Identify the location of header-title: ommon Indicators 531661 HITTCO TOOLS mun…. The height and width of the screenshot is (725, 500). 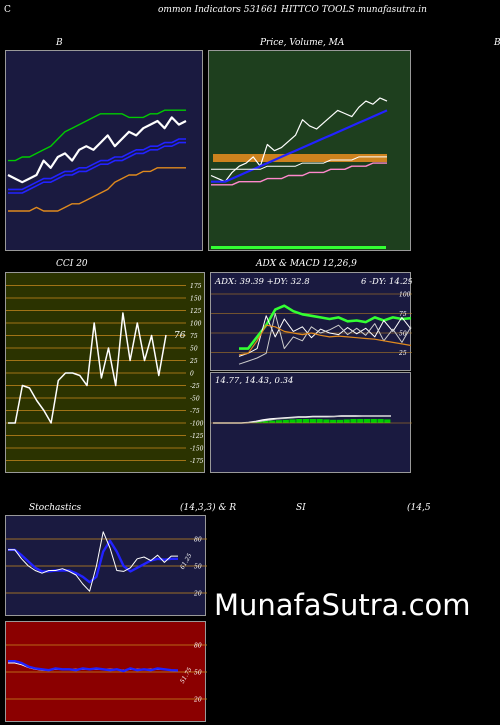
(292, 10).